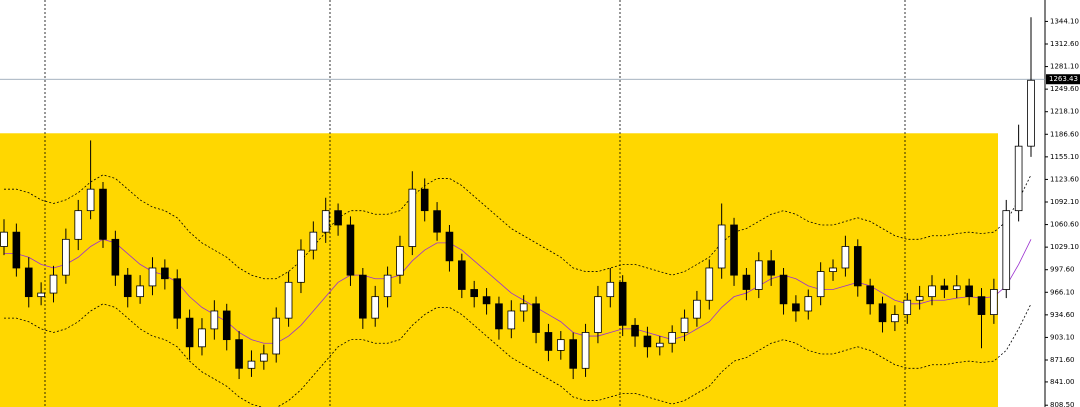  Describe the element at coordinates (1062, 292) in the screenshot. I see `y-tick-label: 966.10` at that location.